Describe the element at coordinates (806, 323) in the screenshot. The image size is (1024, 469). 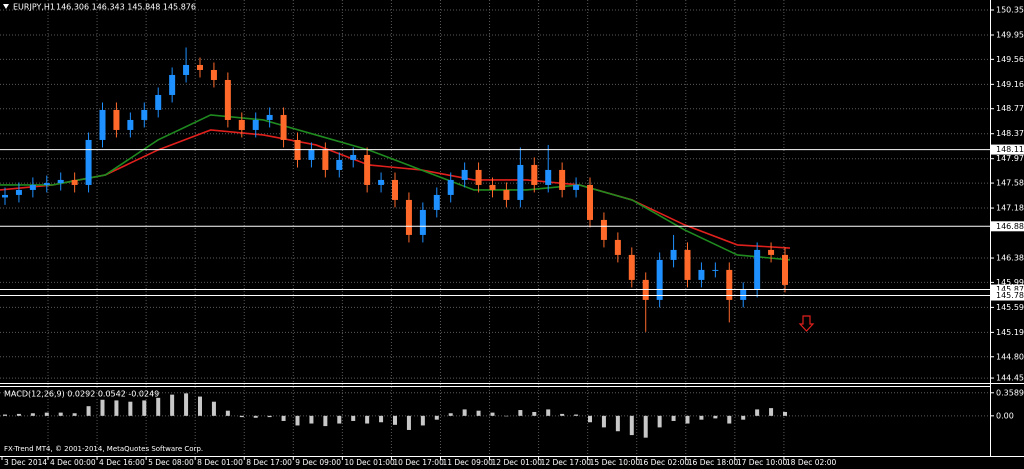
I see `sell-arrow` at that location.